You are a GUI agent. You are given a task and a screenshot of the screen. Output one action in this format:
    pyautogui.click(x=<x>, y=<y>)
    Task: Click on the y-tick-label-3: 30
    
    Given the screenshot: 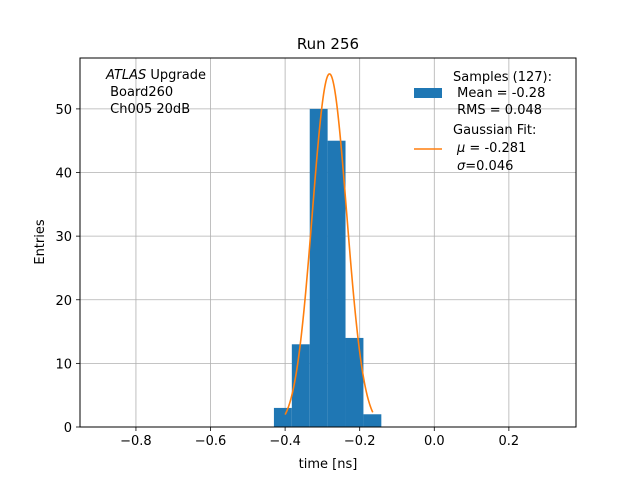 What is the action you would take?
    pyautogui.click(x=63, y=237)
    